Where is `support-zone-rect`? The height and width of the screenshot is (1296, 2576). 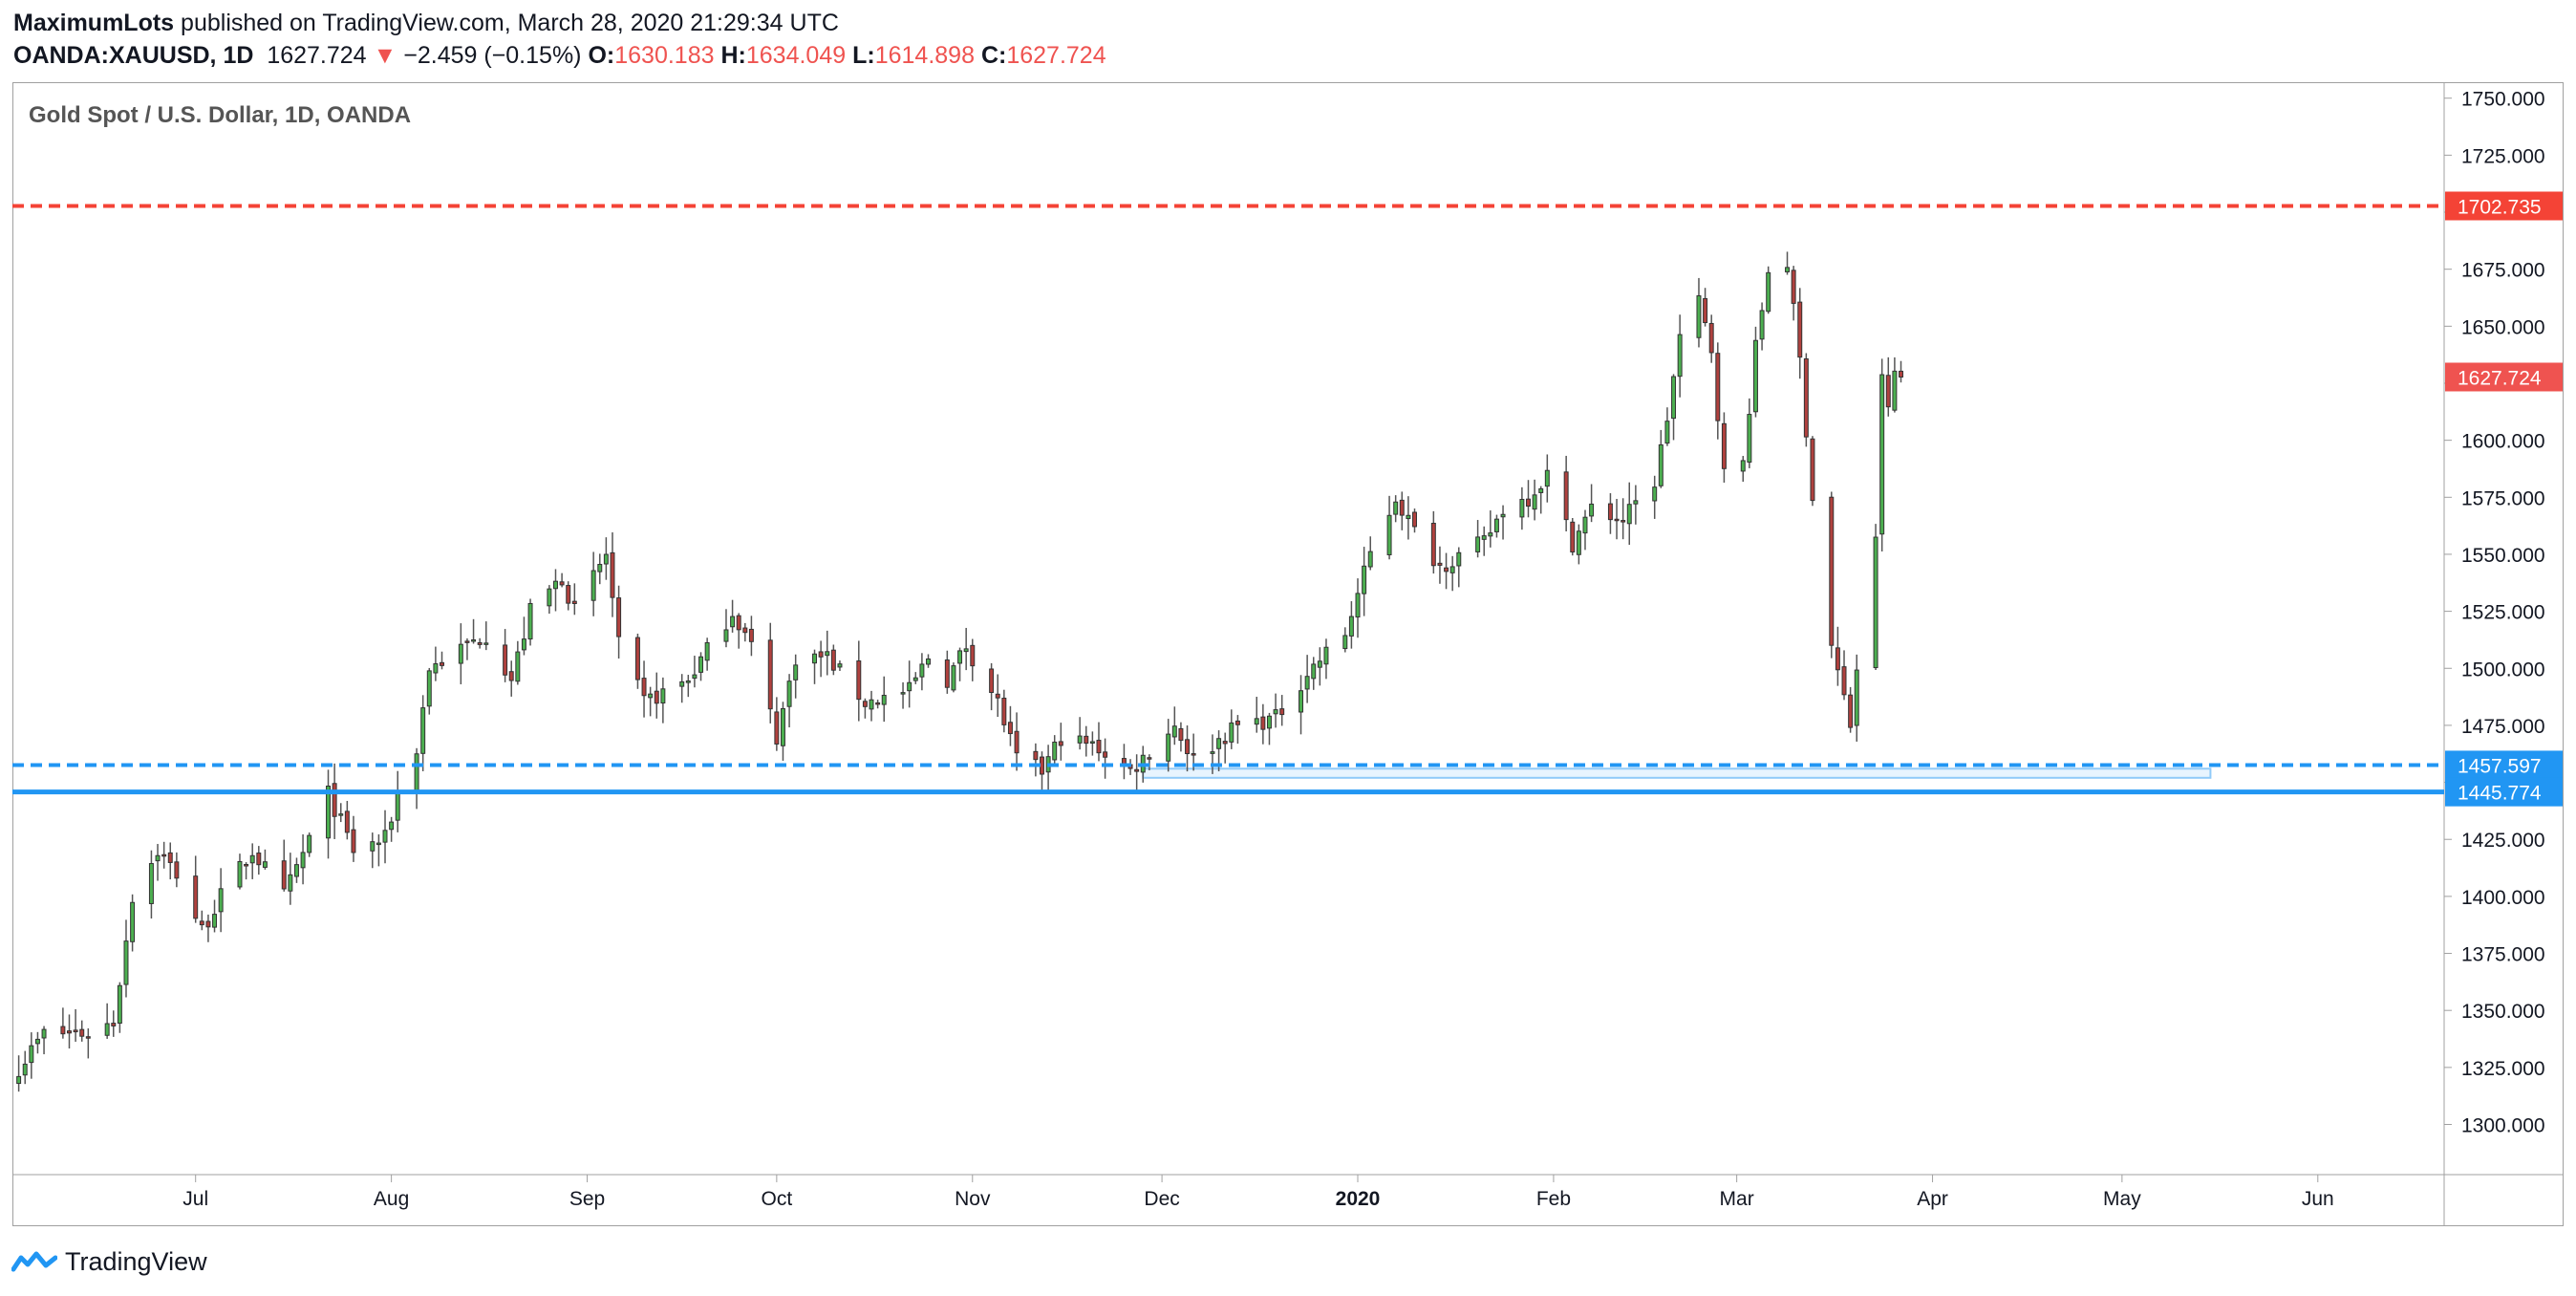 support-zone-rect is located at coordinates (1677, 773).